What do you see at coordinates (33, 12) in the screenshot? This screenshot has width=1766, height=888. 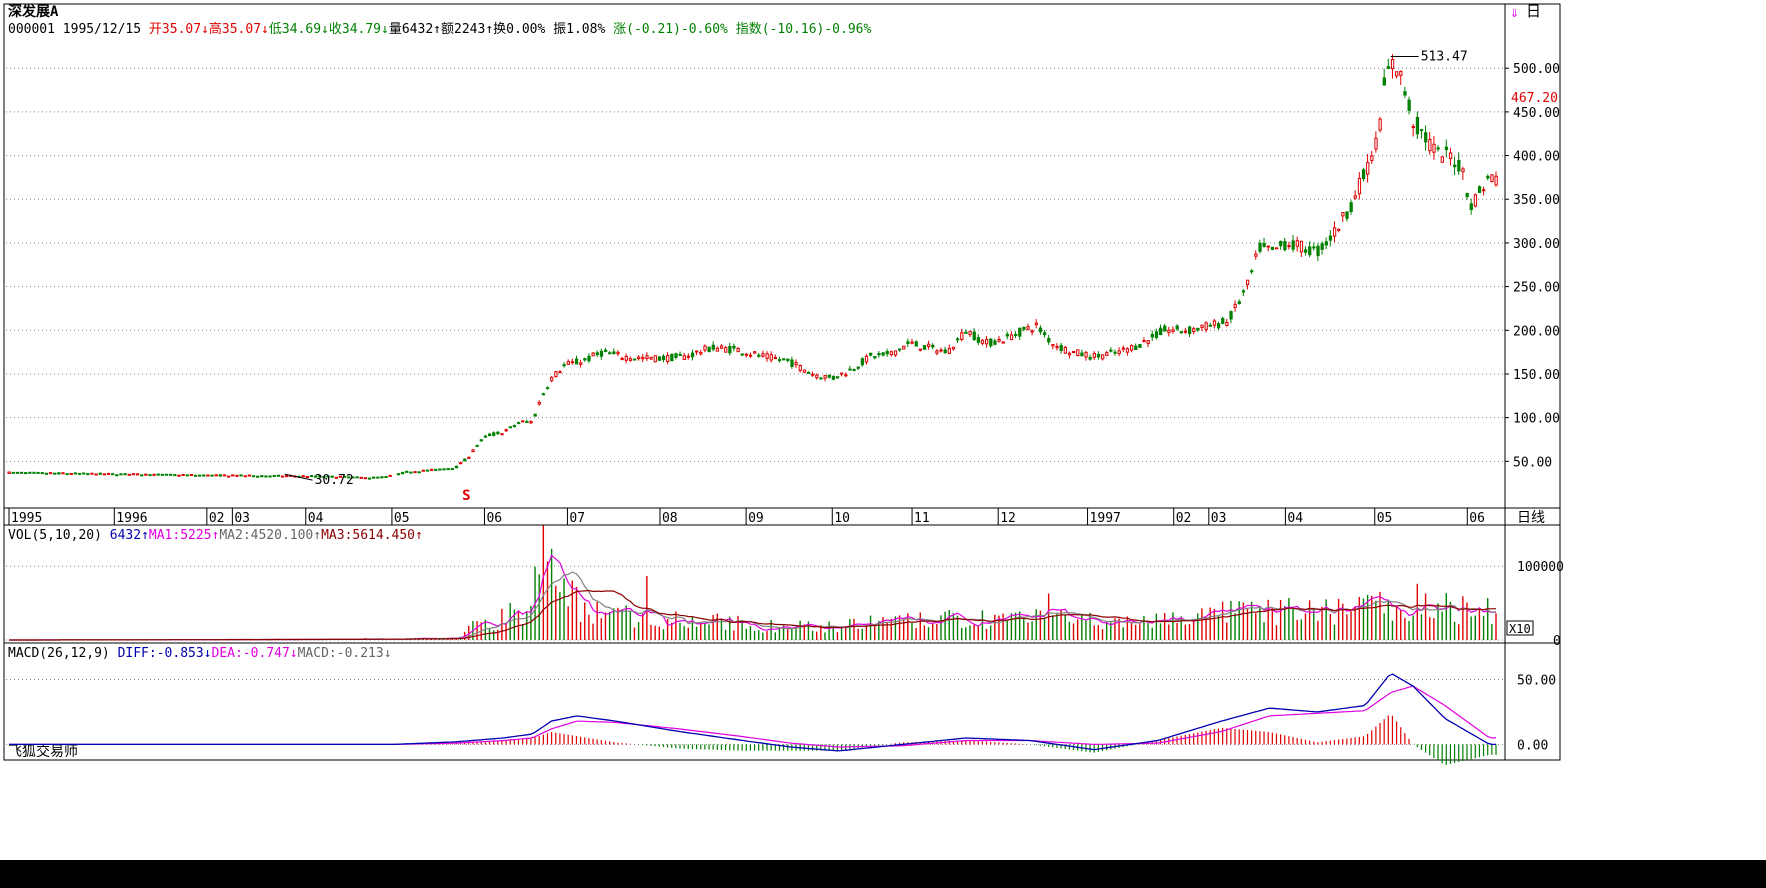 I see `stock-name: 深发展A` at bounding box center [33, 12].